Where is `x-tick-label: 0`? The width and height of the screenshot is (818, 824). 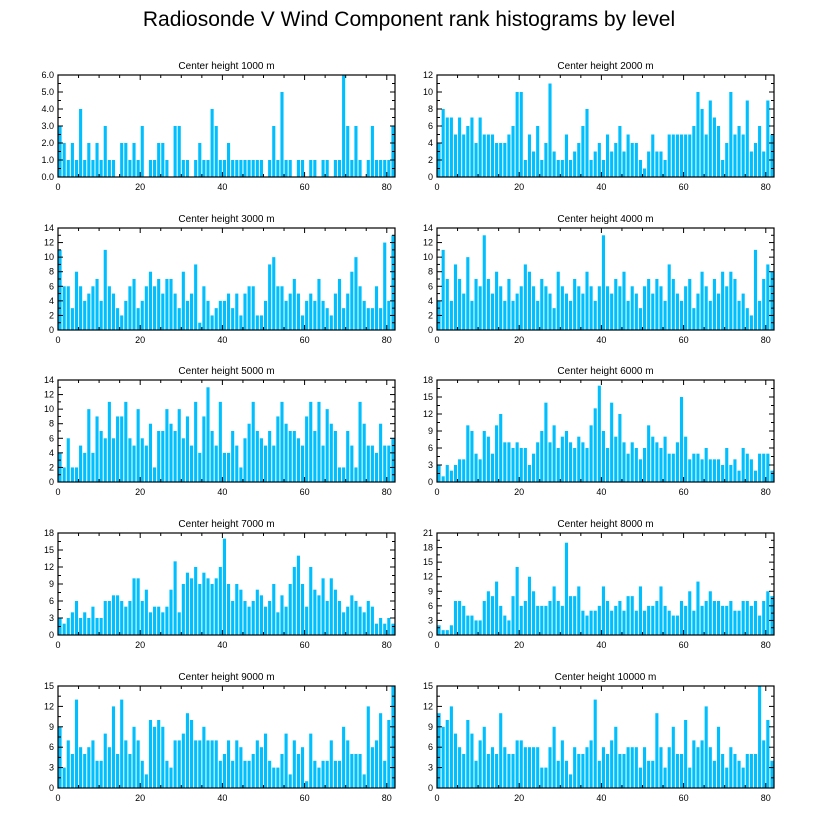 x-tick-label: 0 is located at coordinates (57, 798).